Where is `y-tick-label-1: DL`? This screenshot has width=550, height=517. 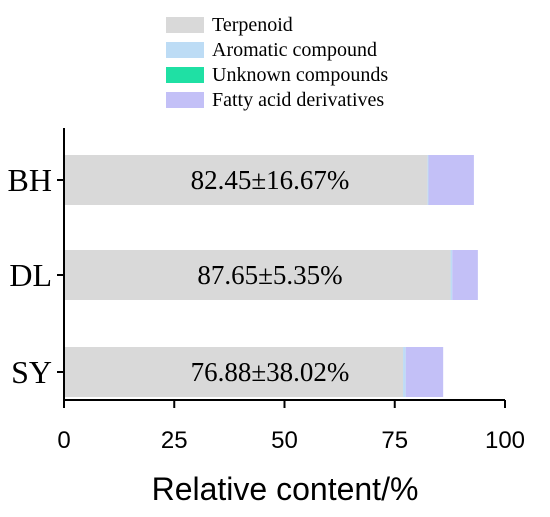
y-tick-label-1: DL is located at coordinates (30, 275).